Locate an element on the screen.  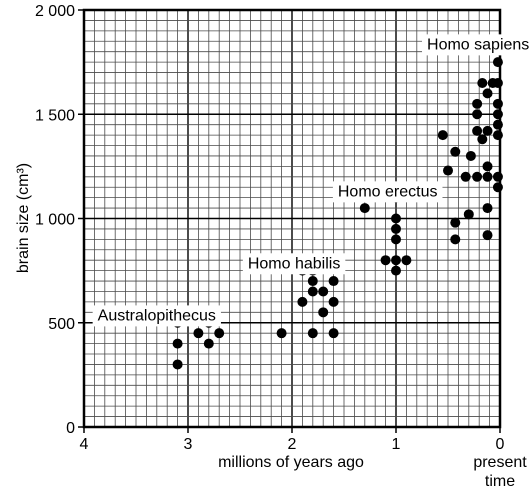
group-label: Homo sapiens is located at coordinates (476, 45).